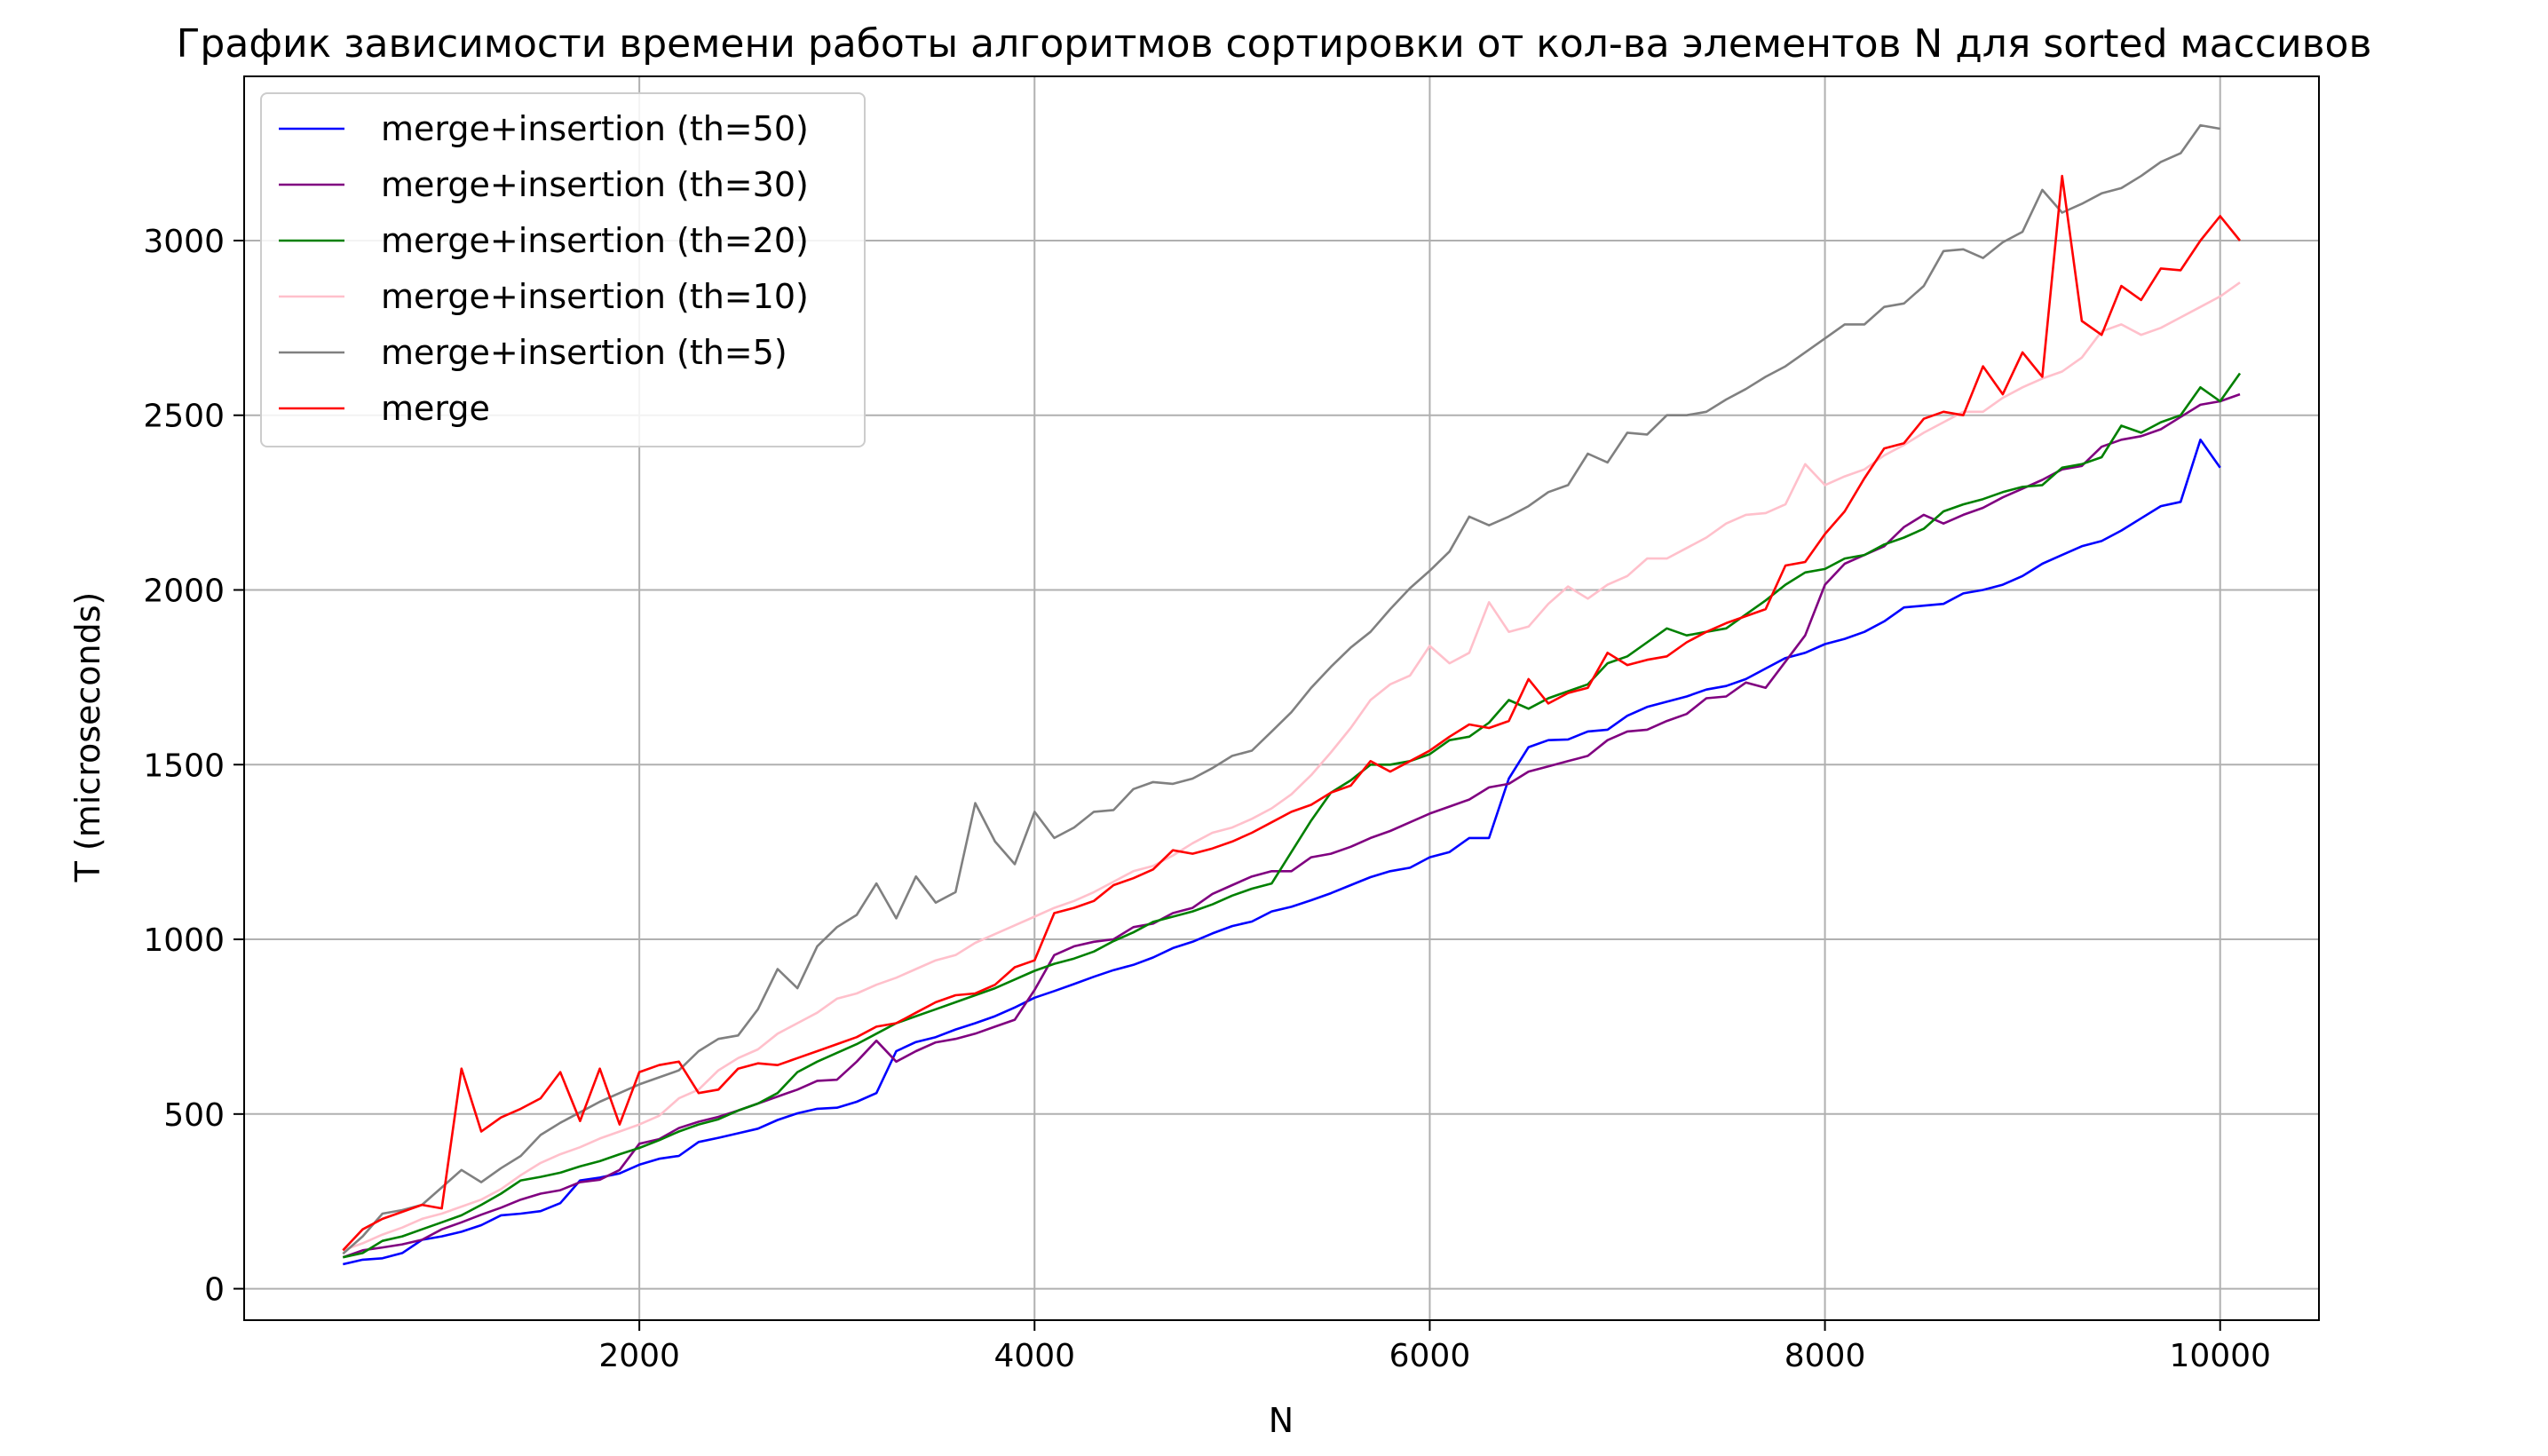 The width and height of the screenshot is (2548, 1456). Describe the element at coordinates (184, 766) in the screenshot. I see `y-tick-label: 1500` at that location.